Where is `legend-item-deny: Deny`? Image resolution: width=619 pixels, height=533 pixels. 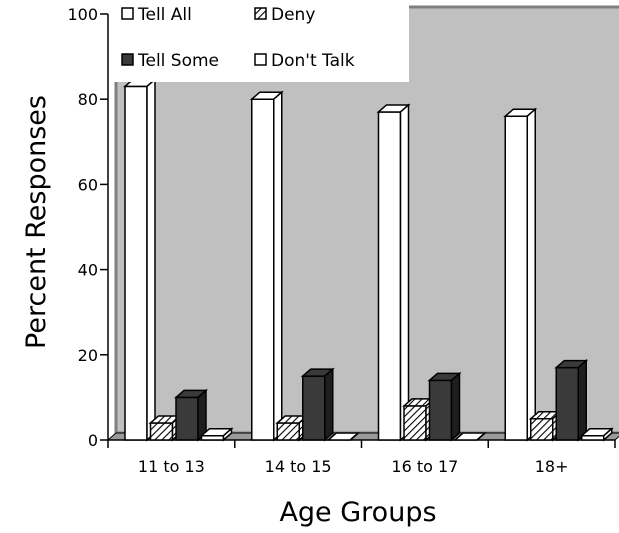
legend-item-deny: Deny is located at coordinates (284, 15).